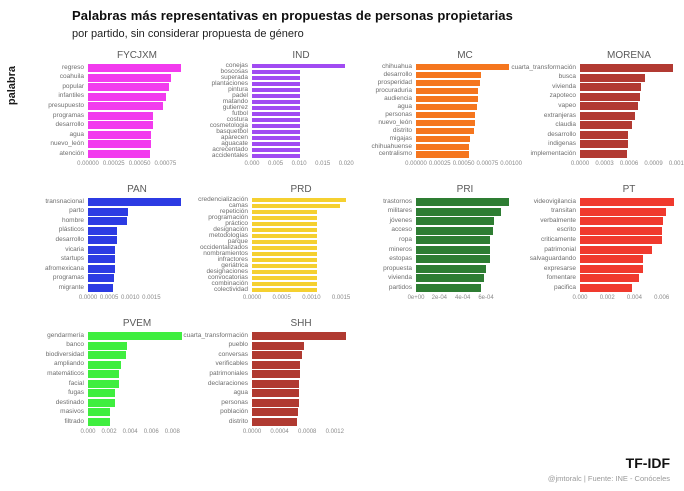 This screenshot has width=684, height=491. What do you see at coordinates (76, 211) in the screenshot?
I see `word-label: parto` at bounding box center [76, 211].